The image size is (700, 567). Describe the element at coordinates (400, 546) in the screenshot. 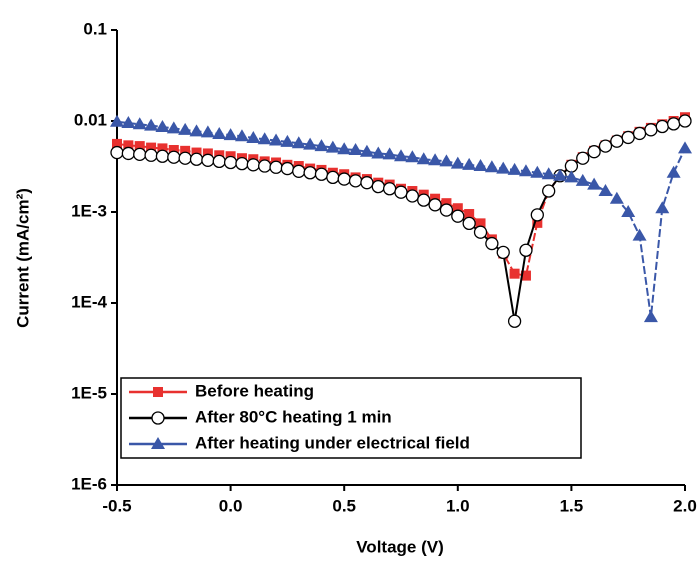

I see `x-axis-label: Voltage (V)` at that location.